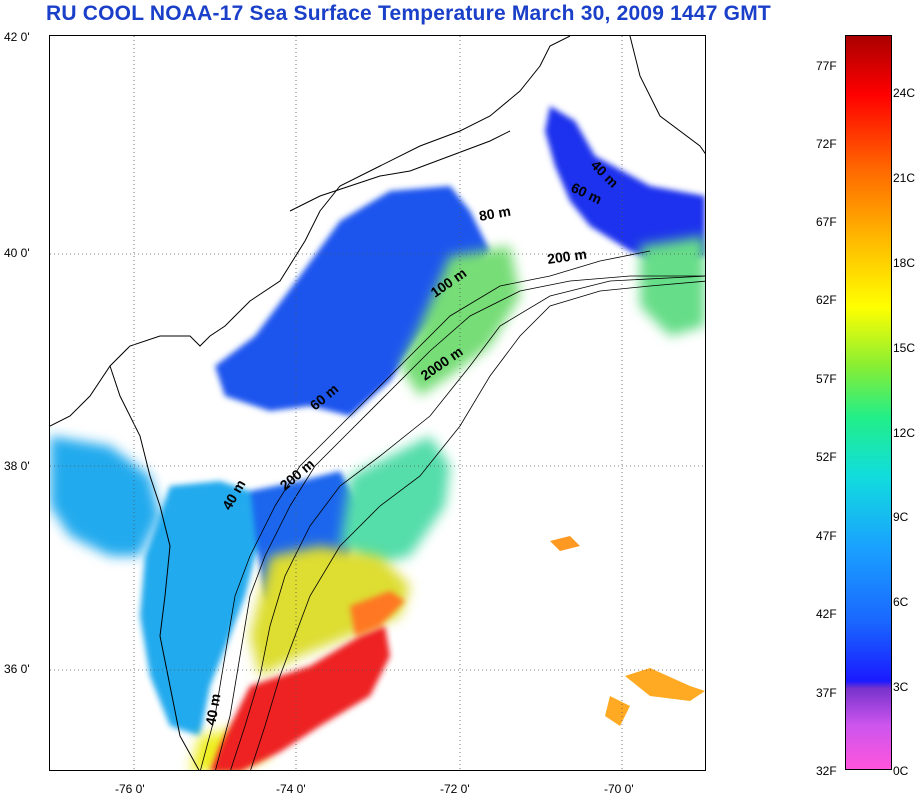 The height and width of the screenshot is (800, 920). Describe the element at coordinates (904, 263) in the screenshot. I see `colorbar-c-18: 18C` at that location.